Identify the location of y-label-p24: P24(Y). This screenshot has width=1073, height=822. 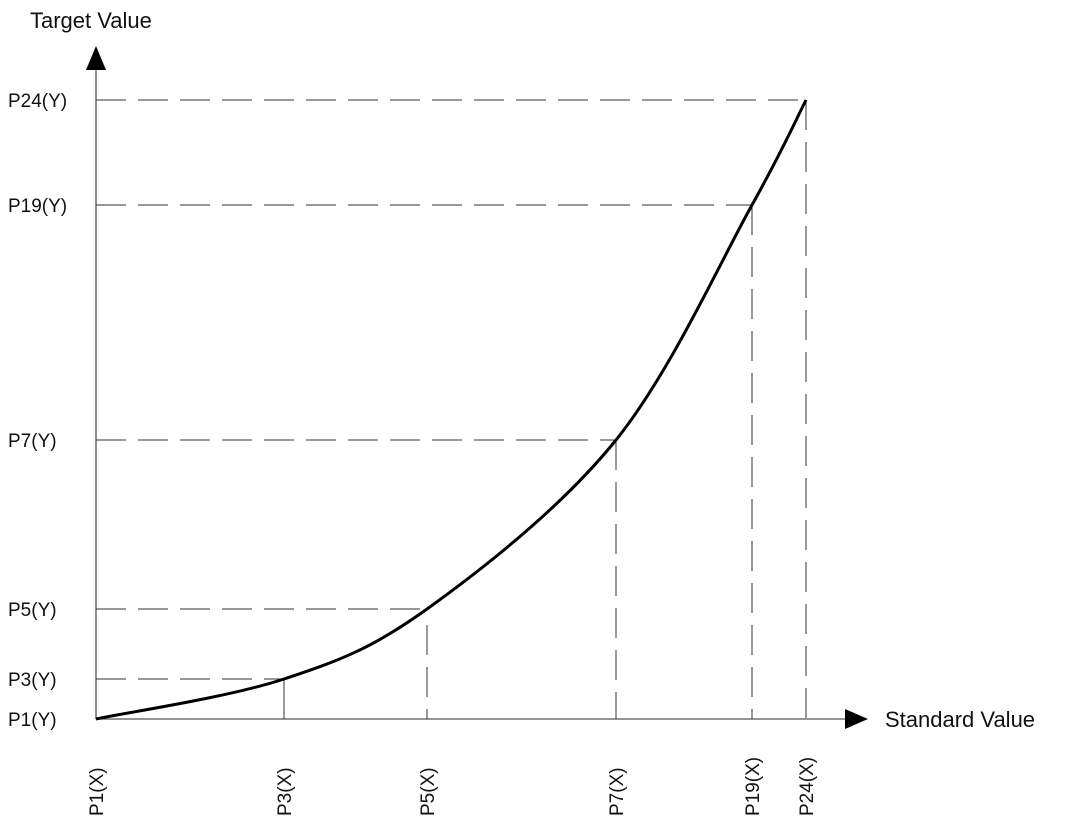
(37, 101).